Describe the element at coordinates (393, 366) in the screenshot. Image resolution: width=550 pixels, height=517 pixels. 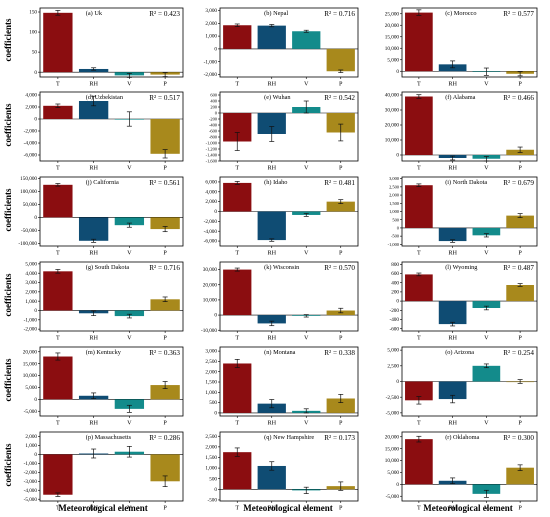
I see `y-tick-label: 2,500` at that location.